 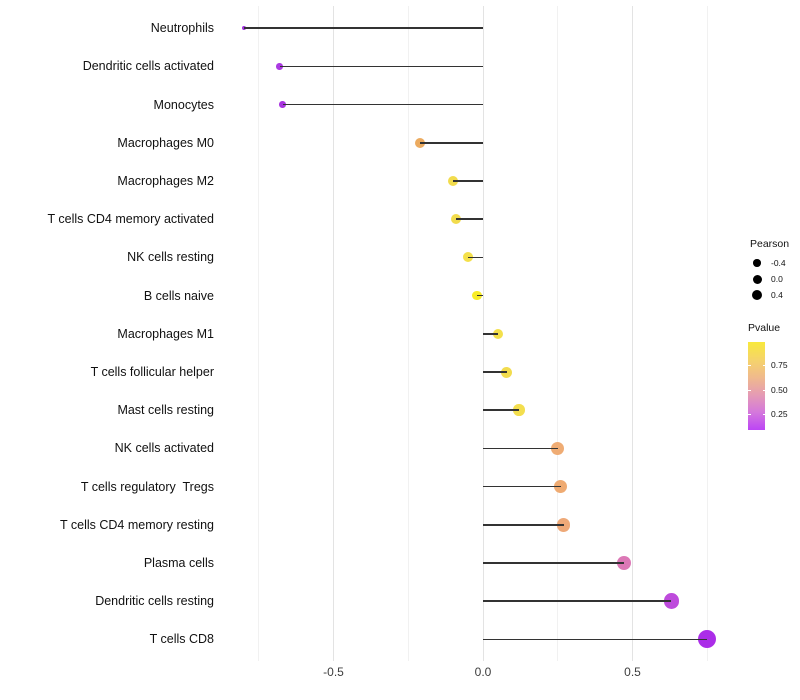 I want to click on y-axis-label: T cells CD4 memory resting, so click(x=137, y=524).